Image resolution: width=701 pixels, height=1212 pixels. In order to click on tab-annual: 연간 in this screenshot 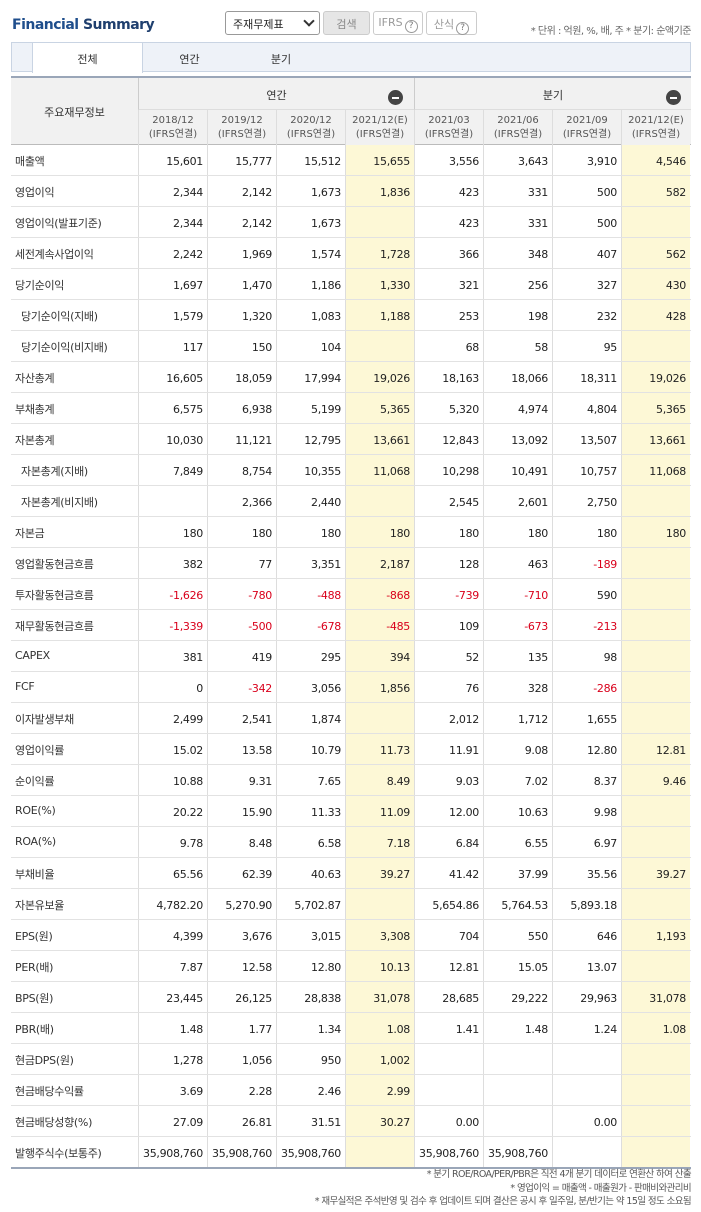, I will do `click(189, 59)`.